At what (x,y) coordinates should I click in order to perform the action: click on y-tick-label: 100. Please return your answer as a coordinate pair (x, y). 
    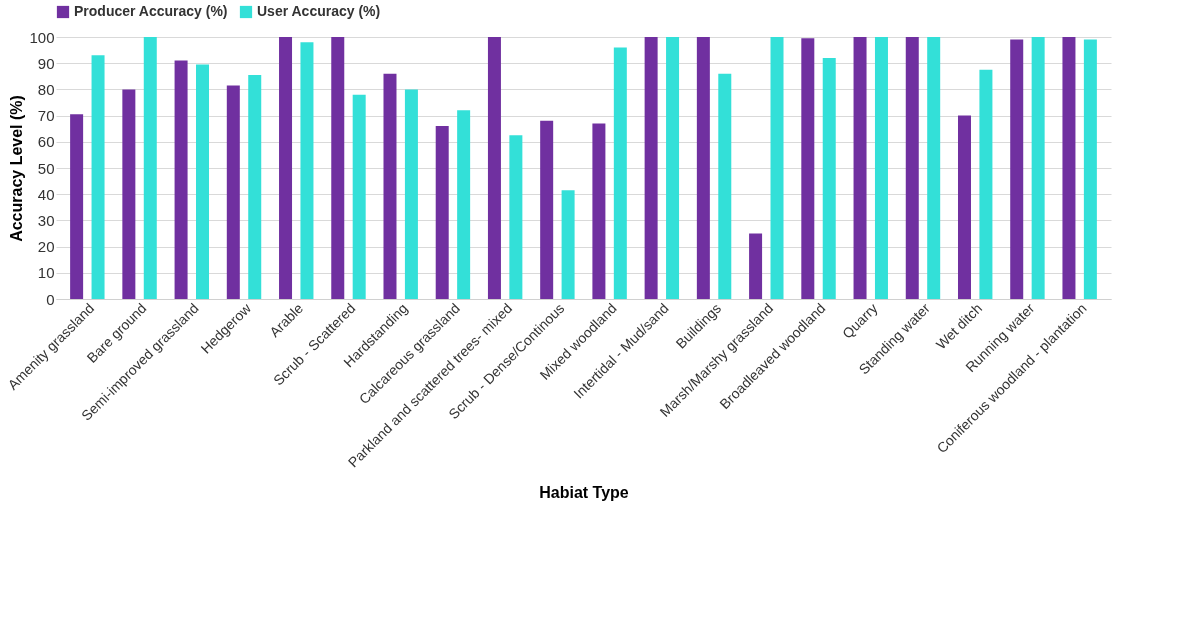
    Looking at the image, I should click on (42, 37).